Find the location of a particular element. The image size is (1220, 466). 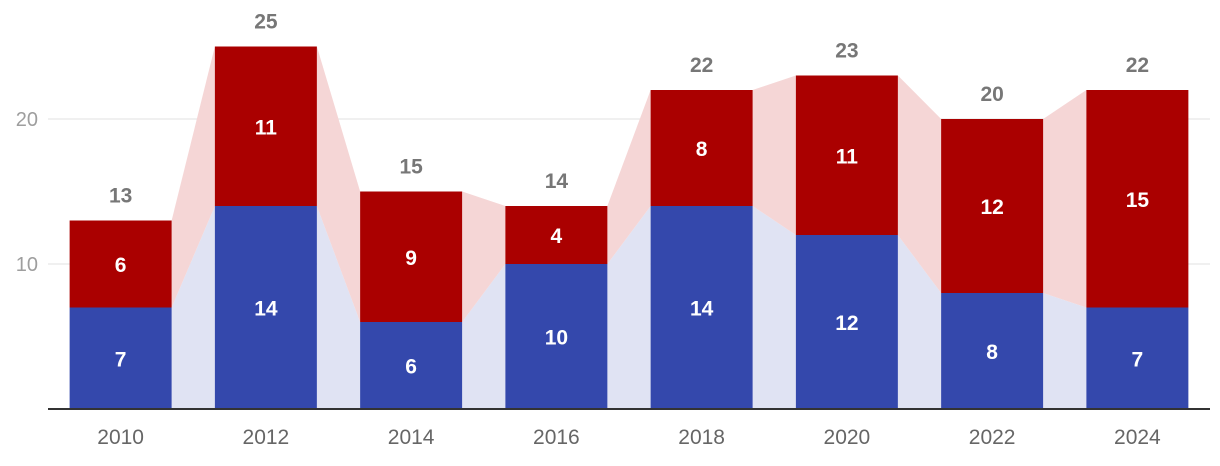

bar-blue-2014 is located at coordinates (411, 365).